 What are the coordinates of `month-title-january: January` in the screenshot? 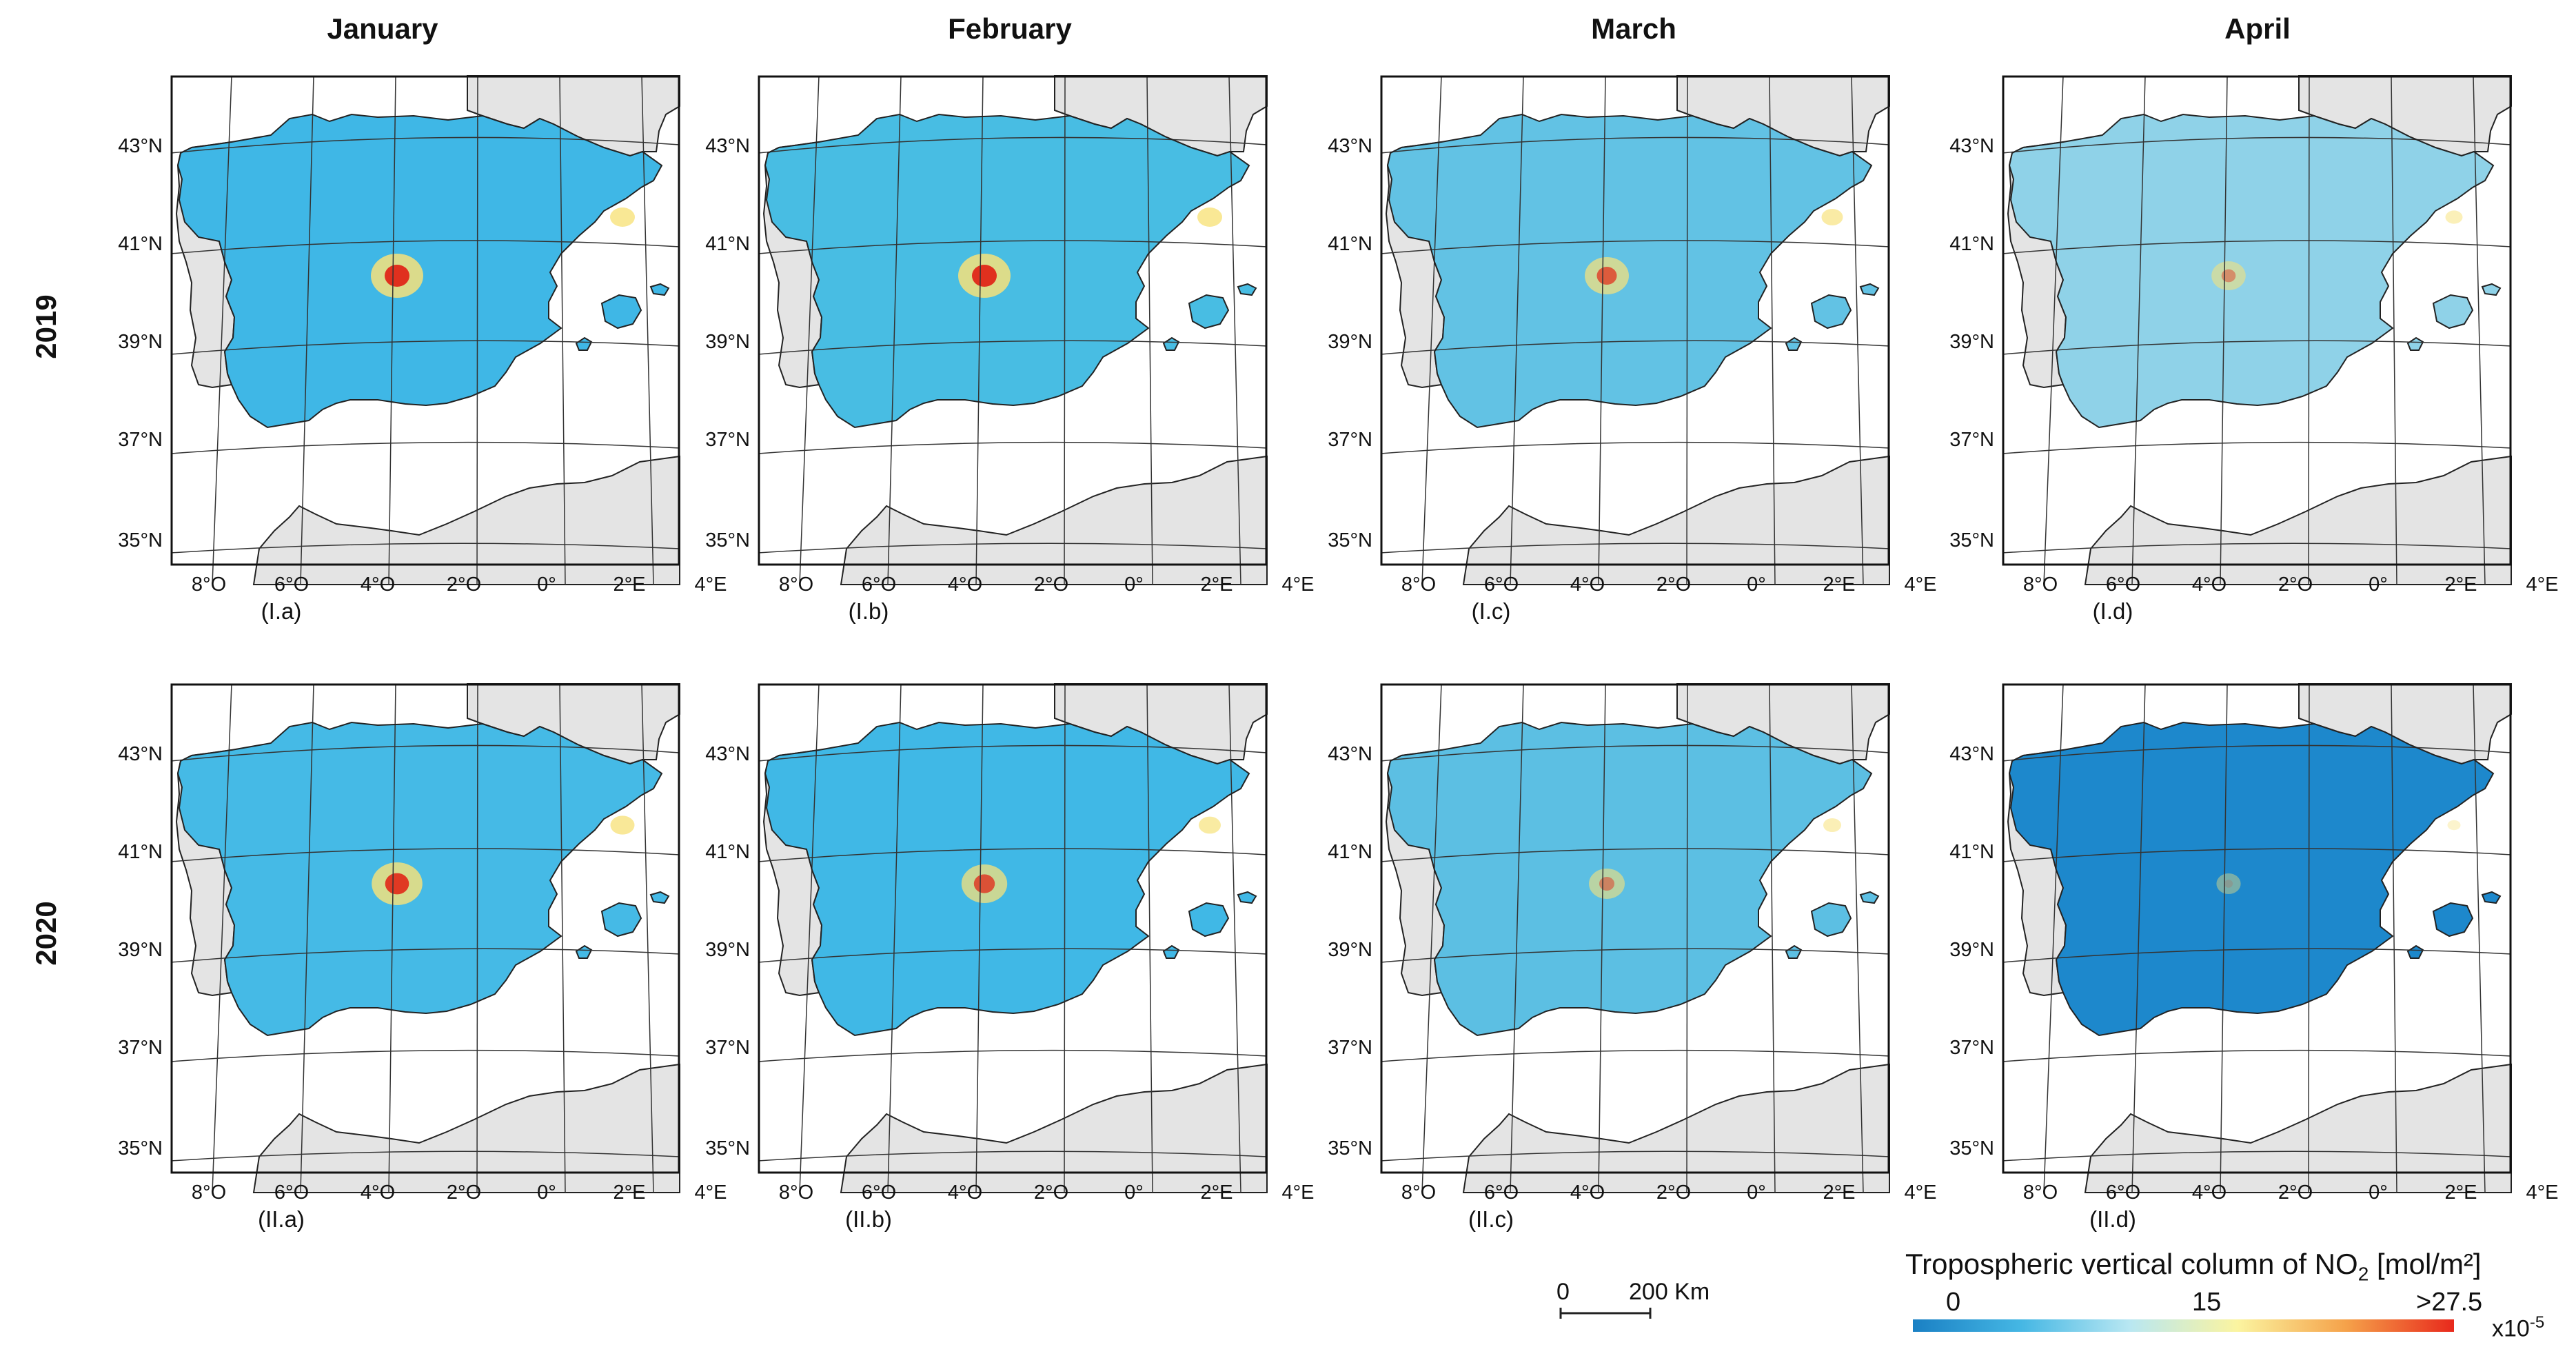 It's located at (382, 28).